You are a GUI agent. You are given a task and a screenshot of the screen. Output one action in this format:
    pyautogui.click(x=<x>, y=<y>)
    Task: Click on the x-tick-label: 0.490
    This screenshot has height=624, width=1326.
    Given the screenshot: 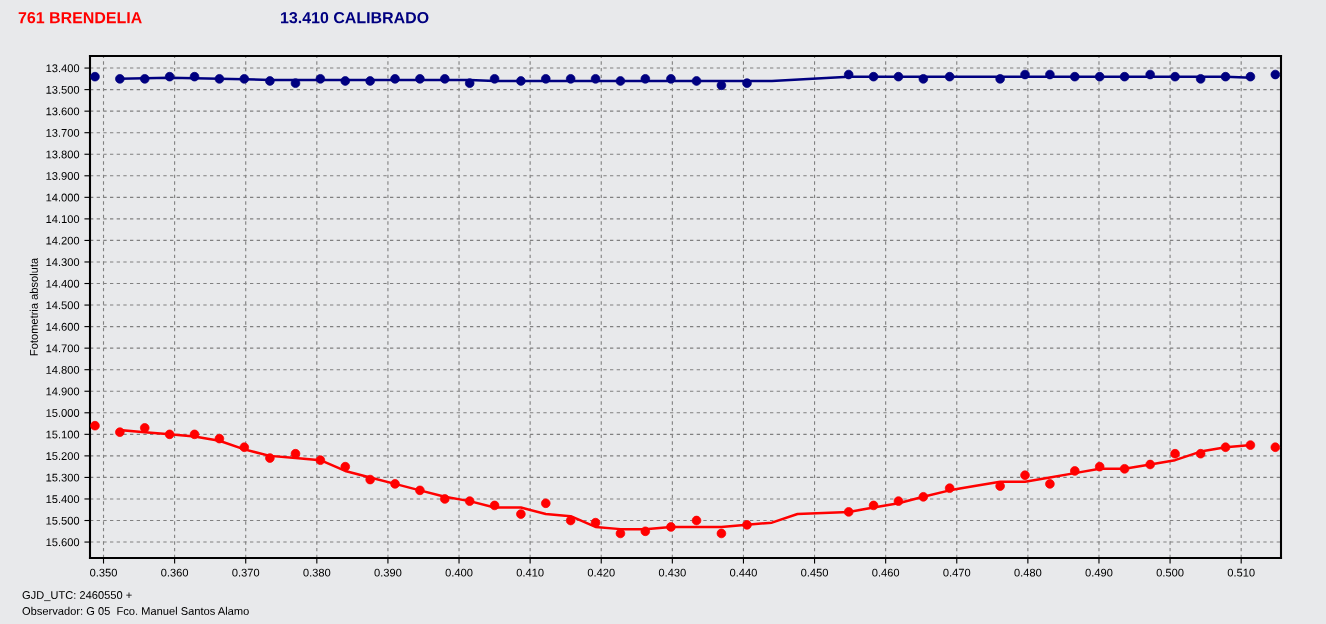 What is the action you would take?
    pyautogui.click(x=1099, y=572)
    